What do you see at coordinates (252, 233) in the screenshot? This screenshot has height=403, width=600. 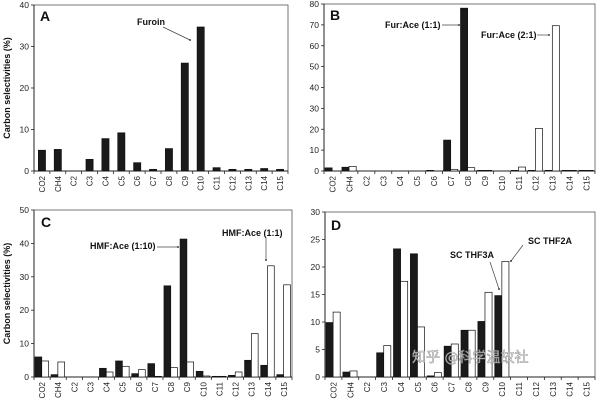 I see `annotation-label: HMF:Ace (1:1)` at bounding box center [252, 233].